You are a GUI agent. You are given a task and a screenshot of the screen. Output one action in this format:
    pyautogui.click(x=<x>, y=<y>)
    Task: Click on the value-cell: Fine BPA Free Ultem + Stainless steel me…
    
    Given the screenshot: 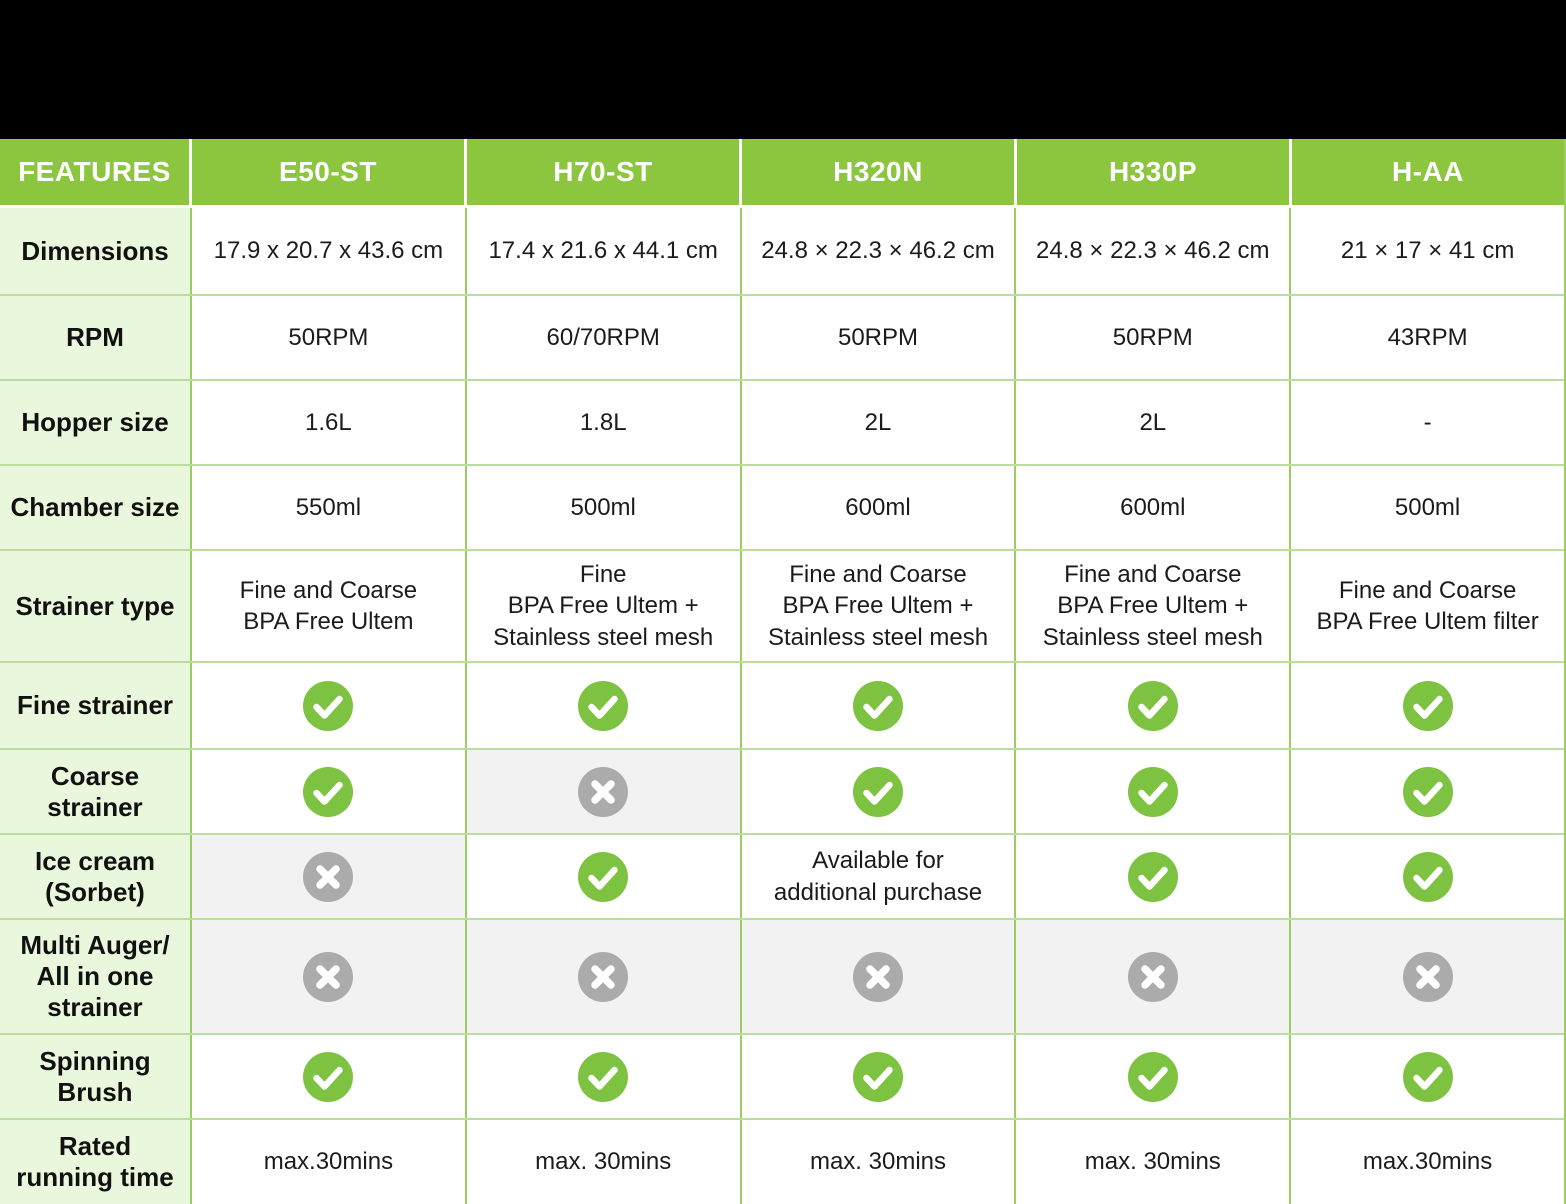 What is the action you would take?
    pyautogui.click(x=604, y=606)
    